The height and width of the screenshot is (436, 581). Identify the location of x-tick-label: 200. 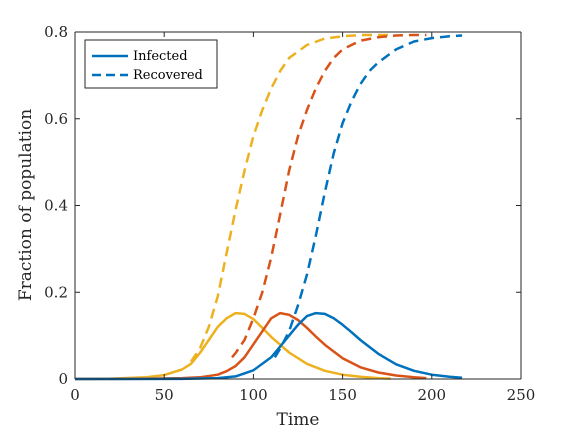
(431, 395).